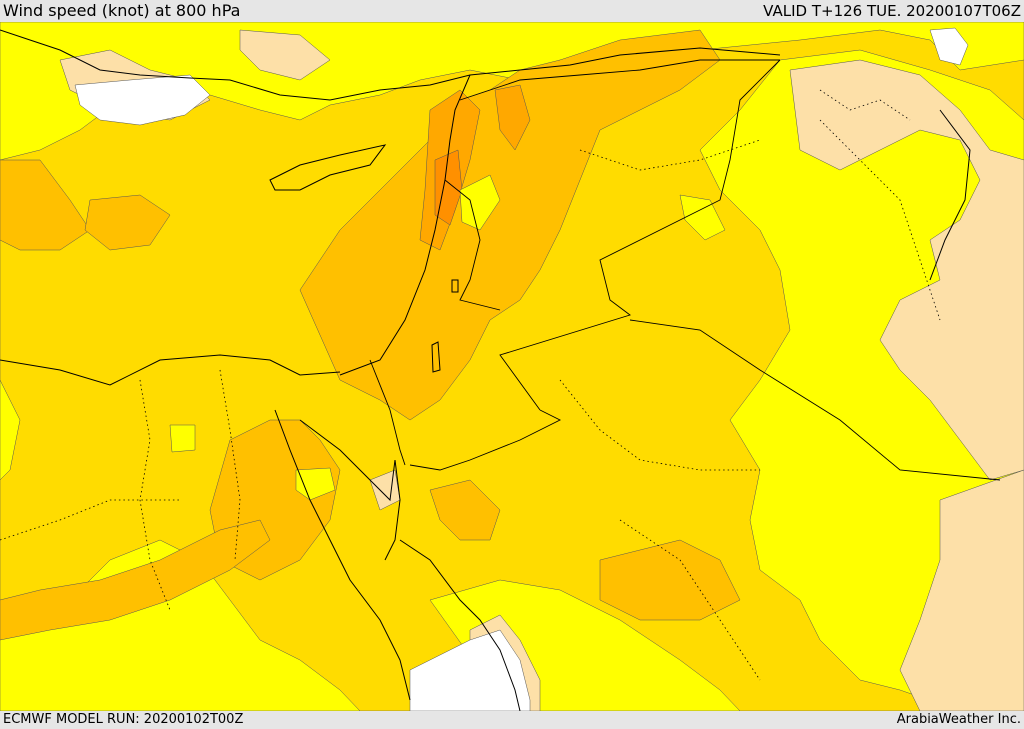 The width and height of the screenshot is (1024, 729). Describe the element at coordinates (480, 202) in the screenshot. I see `field-yellow-spot1` at that location.